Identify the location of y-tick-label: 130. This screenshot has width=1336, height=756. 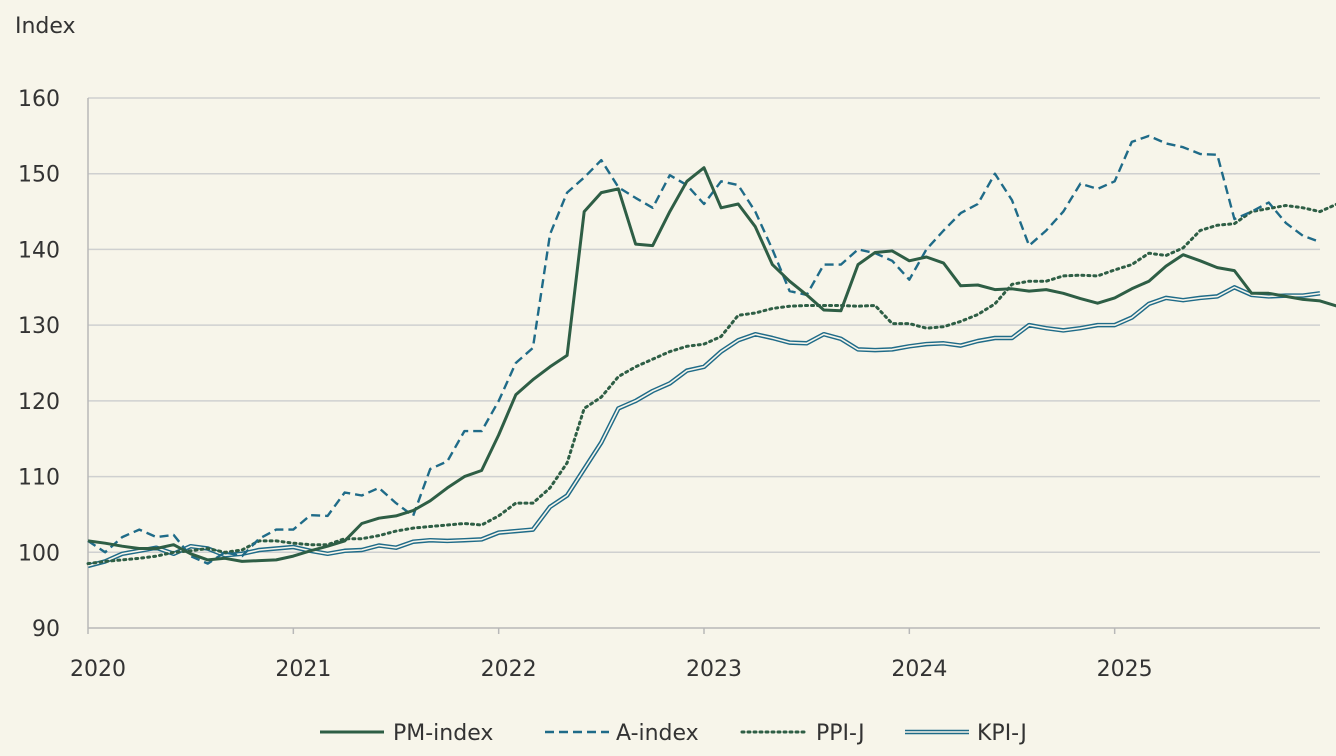
(39, 326).